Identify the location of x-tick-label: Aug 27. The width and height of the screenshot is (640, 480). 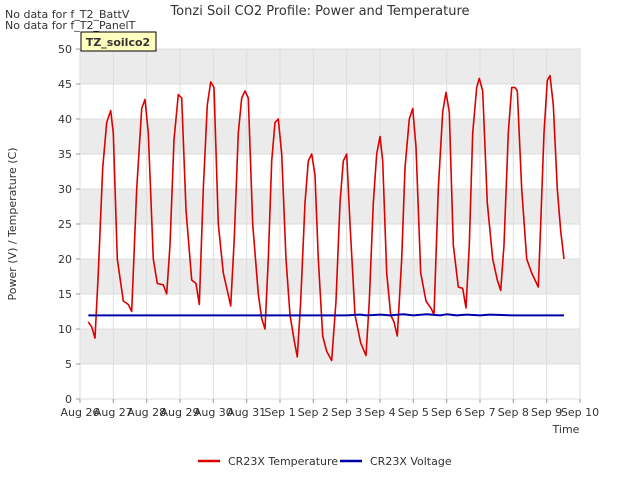
(113, 412).